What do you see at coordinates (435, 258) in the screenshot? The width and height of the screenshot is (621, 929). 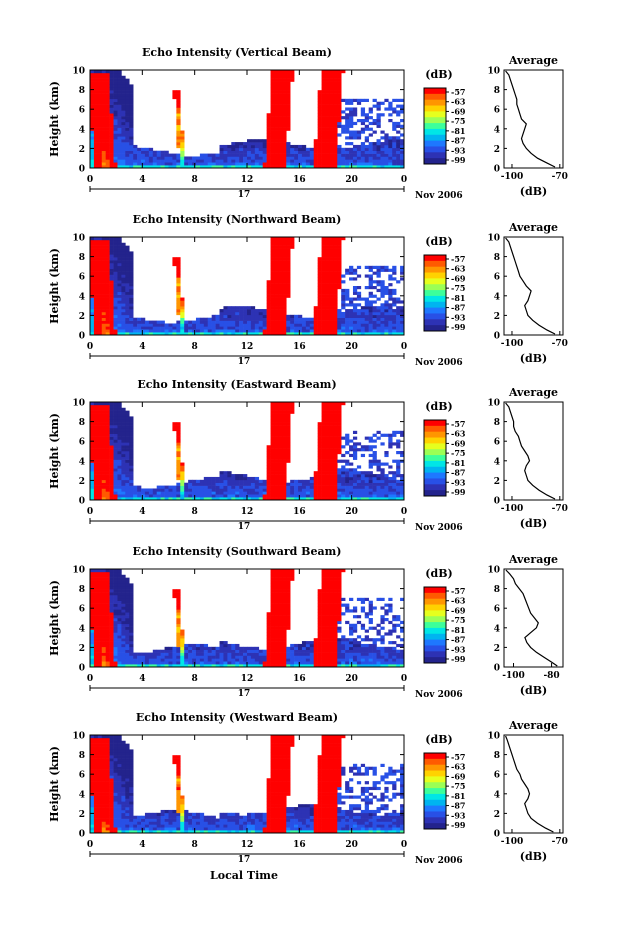 I see `colorbar-swatch` at bounding box center [435, 258].